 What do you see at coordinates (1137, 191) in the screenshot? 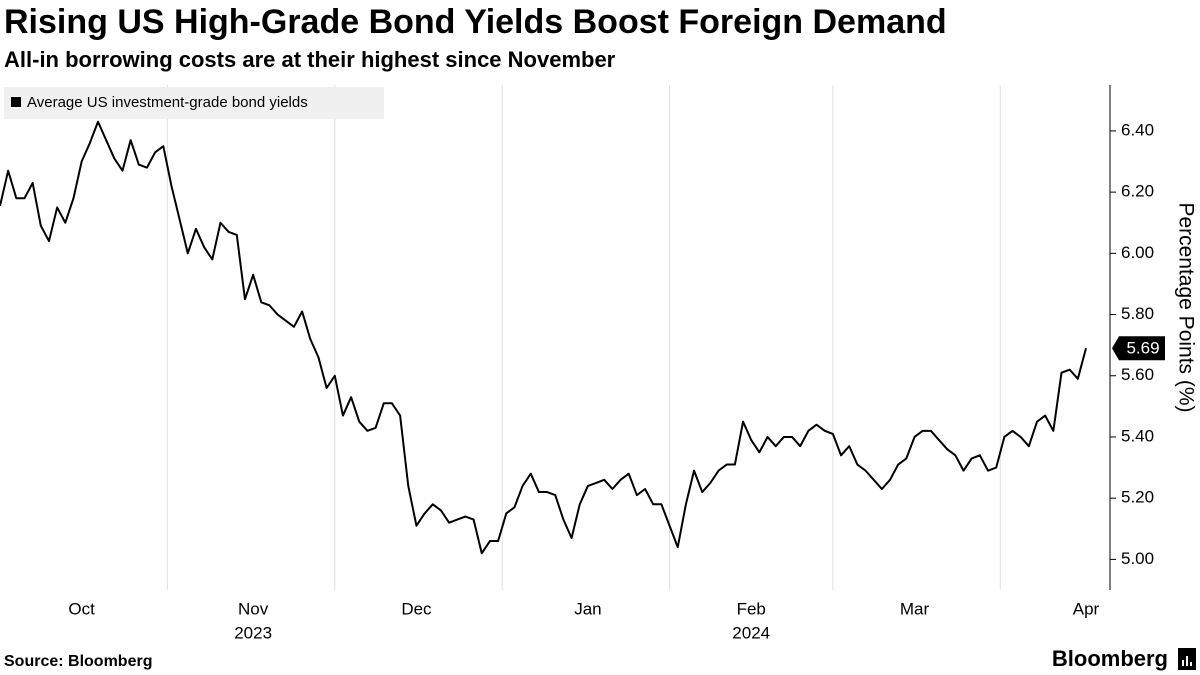
I see `y-tick-label: 6.20` at bounding box center [1137, 191].